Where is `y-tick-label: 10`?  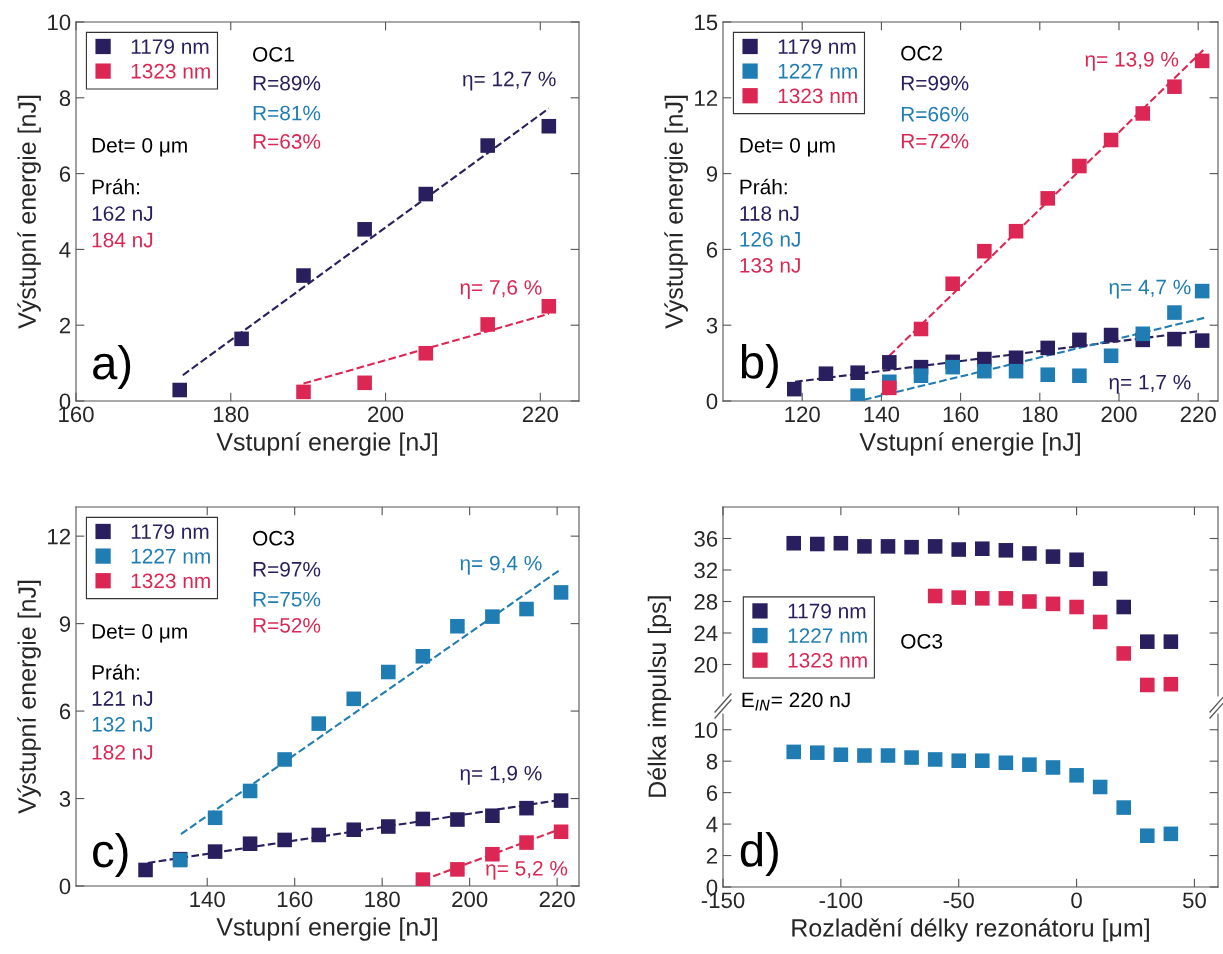 y-tick-label: 10 is located at coordinates (706, 730).